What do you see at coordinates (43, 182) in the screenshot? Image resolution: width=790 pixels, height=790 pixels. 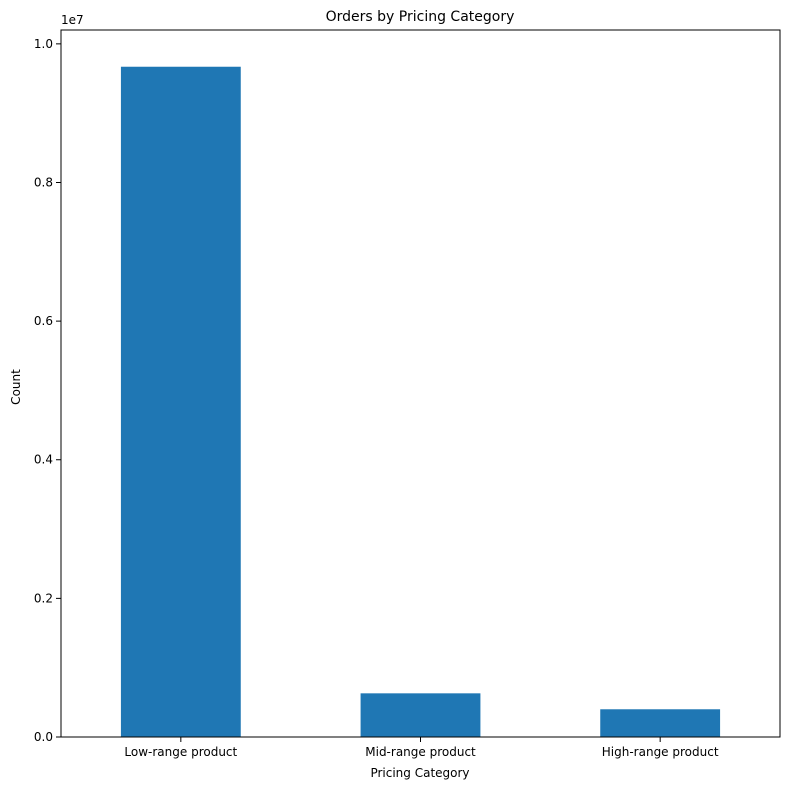 I see `y-tick-label: 0.8` at bounding box center [43, 182].